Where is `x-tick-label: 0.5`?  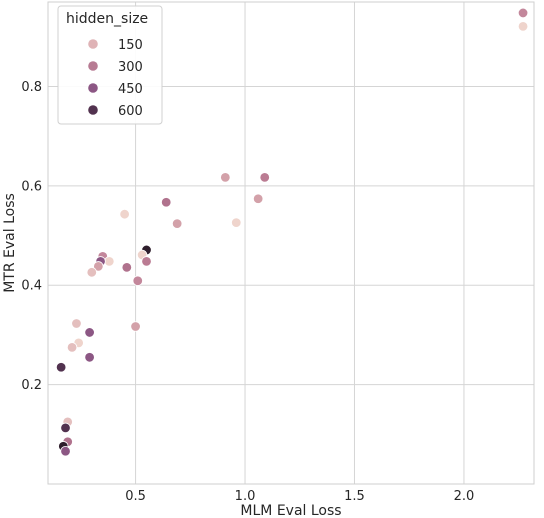 x-tick-label: 0.5 is located at coordinates (135, 496).